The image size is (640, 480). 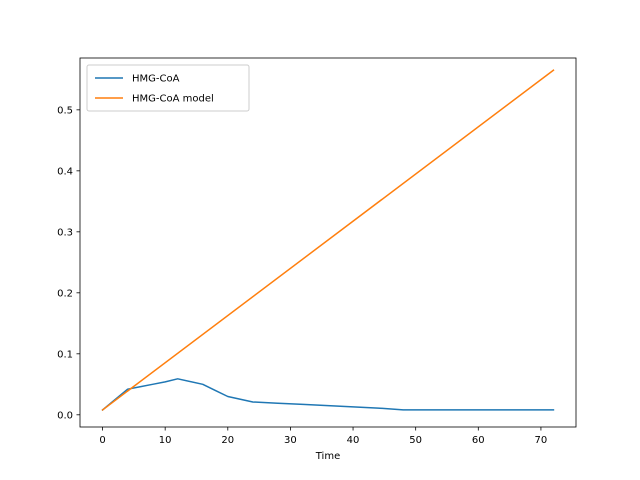 I want to click on x-tick-label: 10, so click(x=165, y=440).